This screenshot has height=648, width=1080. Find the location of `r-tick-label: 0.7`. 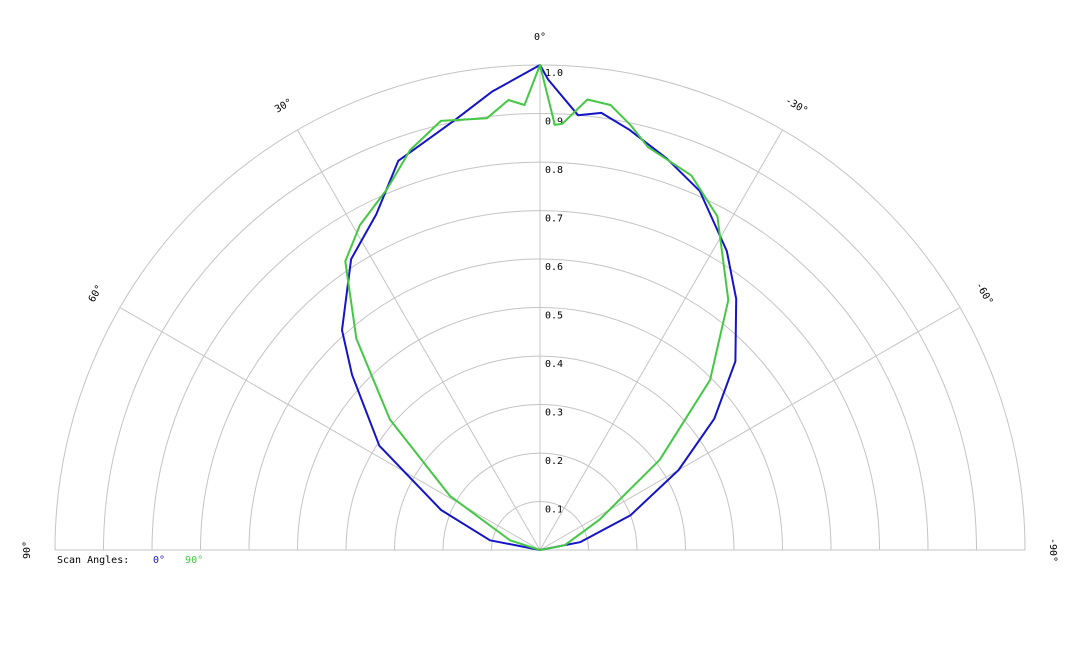

r-tick-label: 0.7 is located at coordinates (554, 219).